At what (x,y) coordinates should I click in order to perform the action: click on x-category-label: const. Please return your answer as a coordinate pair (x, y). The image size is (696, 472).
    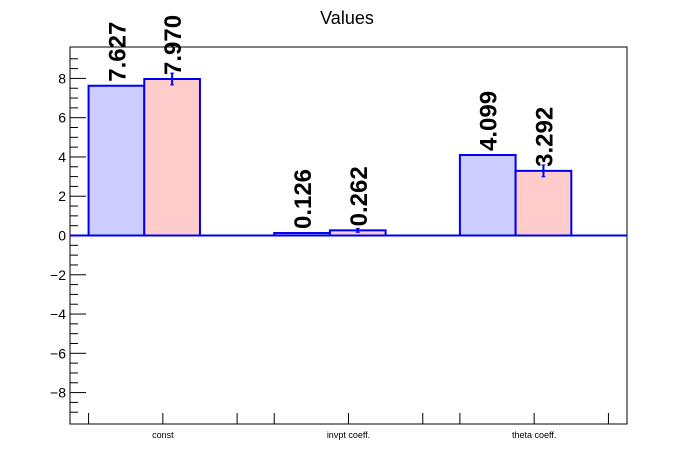
    Looking at the image, I should click on (163, 435).